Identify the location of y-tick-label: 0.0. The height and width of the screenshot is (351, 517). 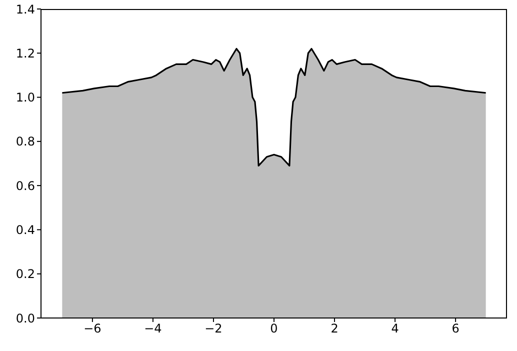
(25, 318).